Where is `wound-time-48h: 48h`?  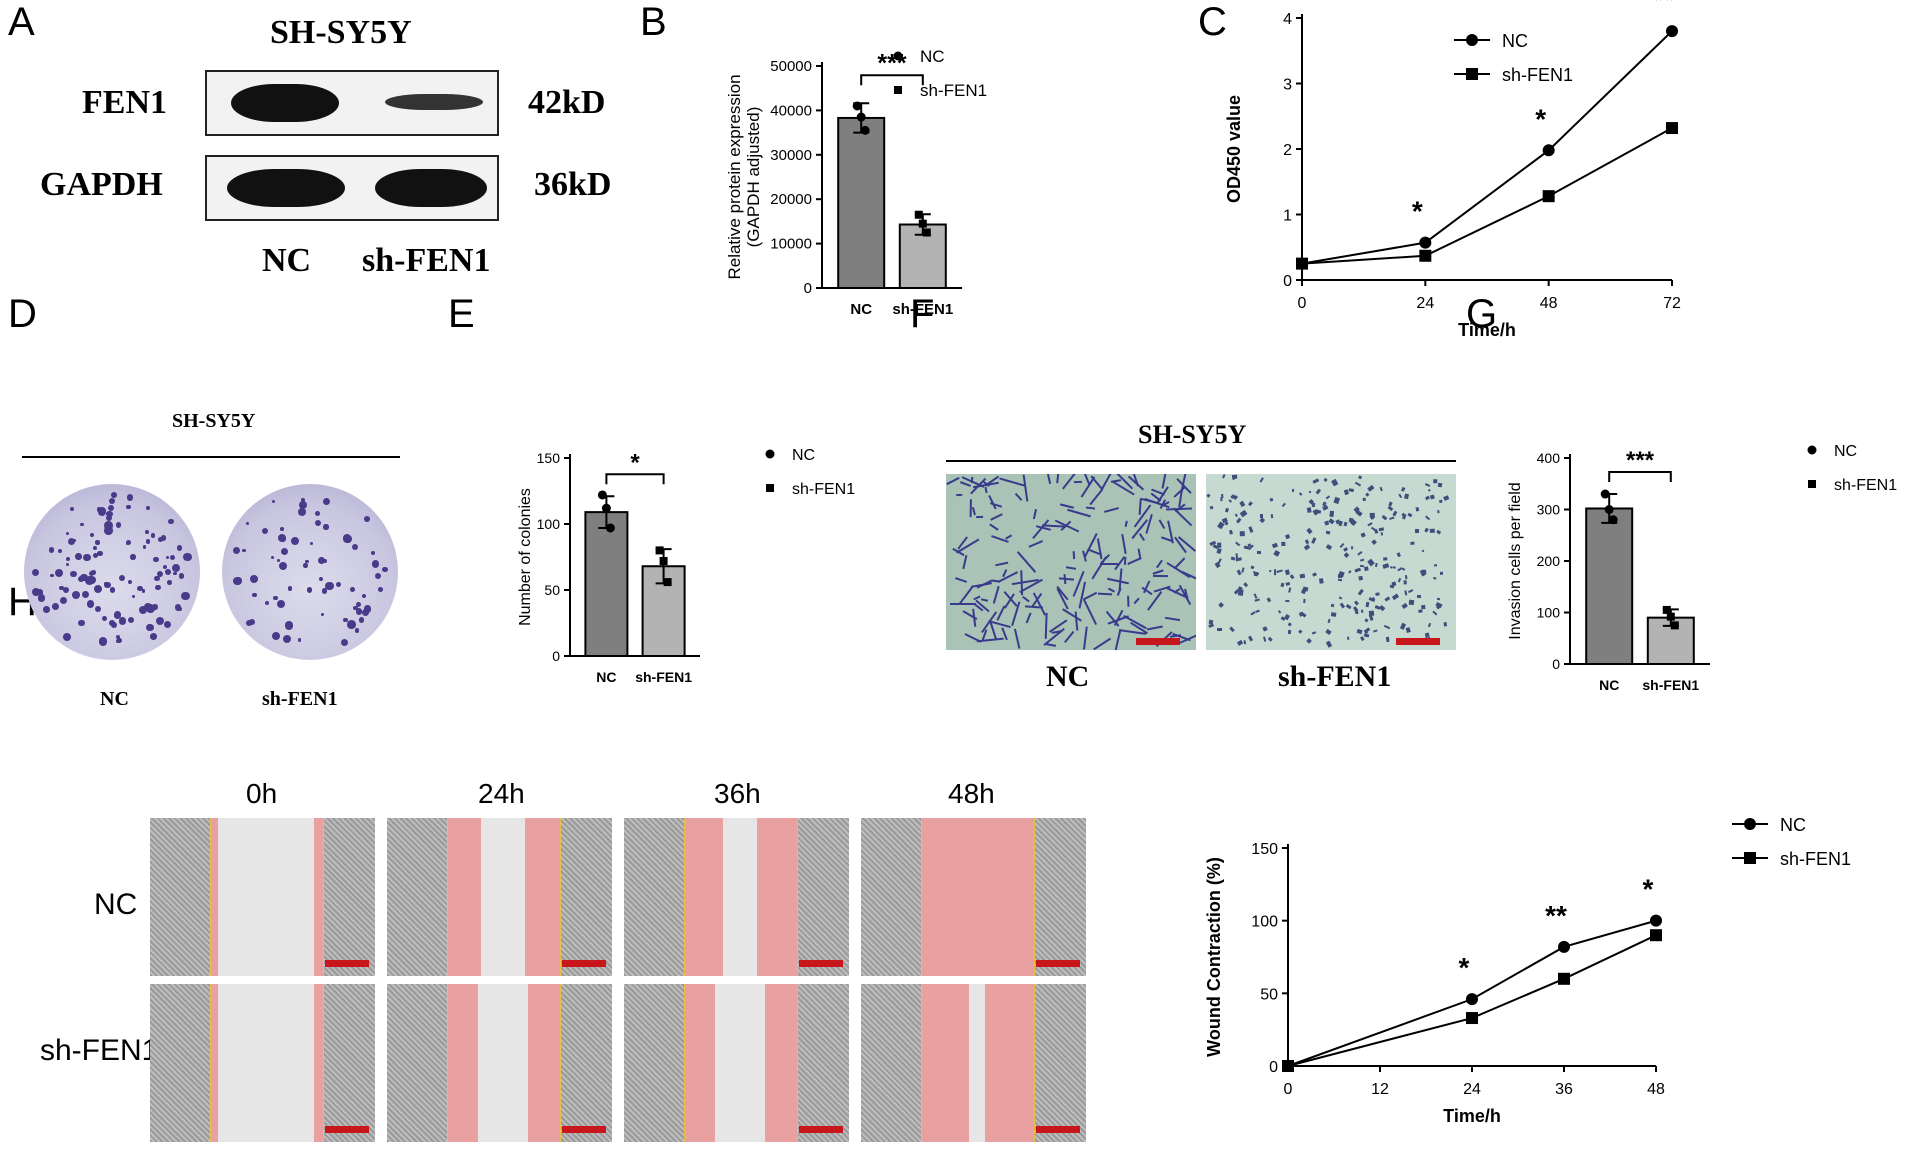 wound-time-48h: 48h is located at coordinates (971, 793).